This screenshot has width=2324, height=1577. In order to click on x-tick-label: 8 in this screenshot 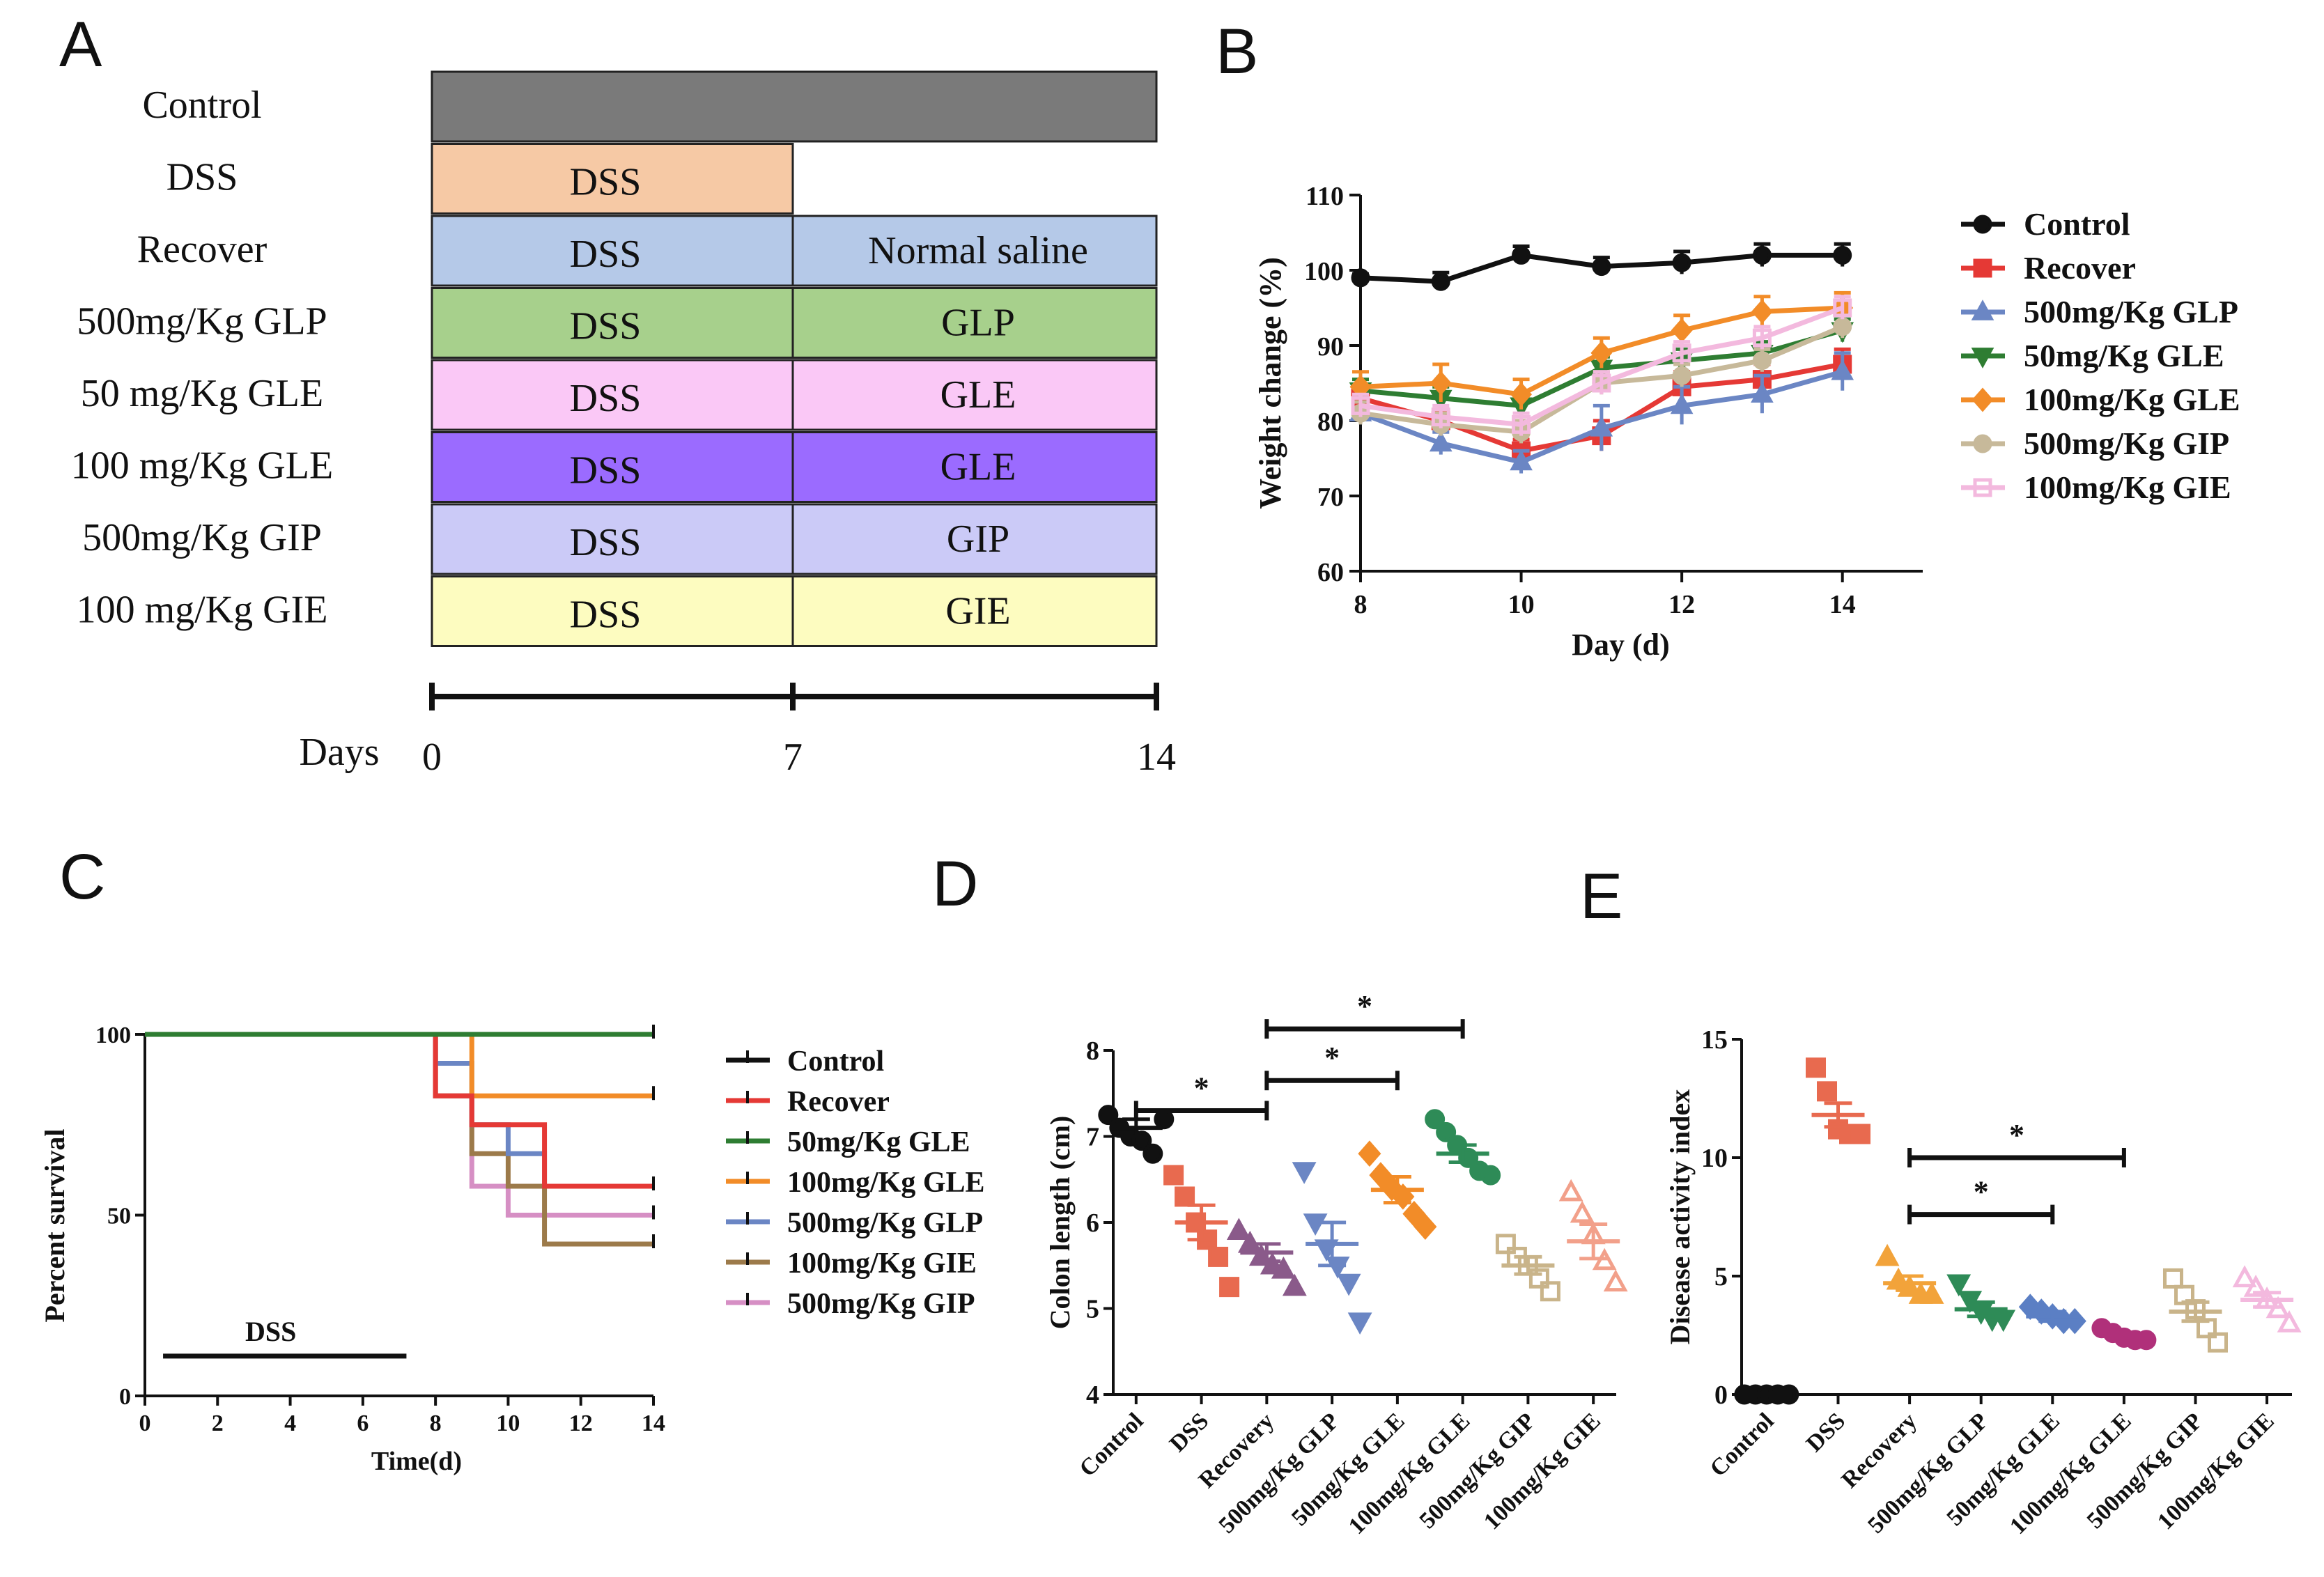, I will do `click(436, 1423)`.